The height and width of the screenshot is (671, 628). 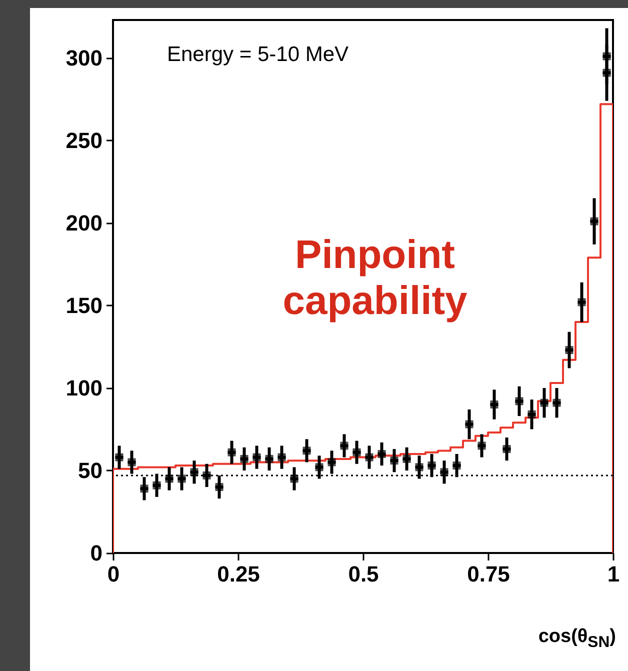 What do you see at coordinates (577, 639) in the screenshot?
I see `x-axis-title: cos(θ$_{SN}$)` at bounding box center [577, 639].